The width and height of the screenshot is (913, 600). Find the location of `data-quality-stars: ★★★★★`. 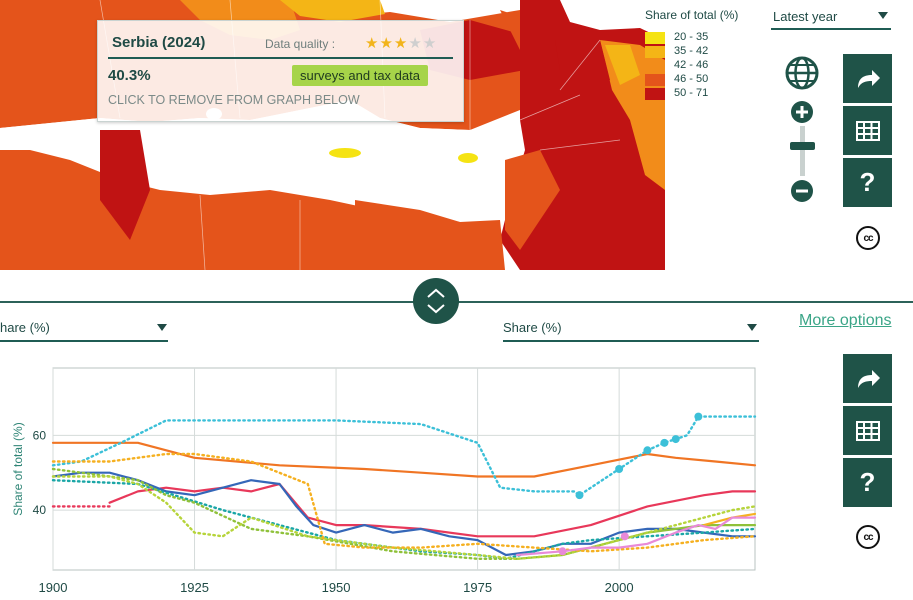

data-quality-stars: ★★★★★ is located at coordinates (401, 43).